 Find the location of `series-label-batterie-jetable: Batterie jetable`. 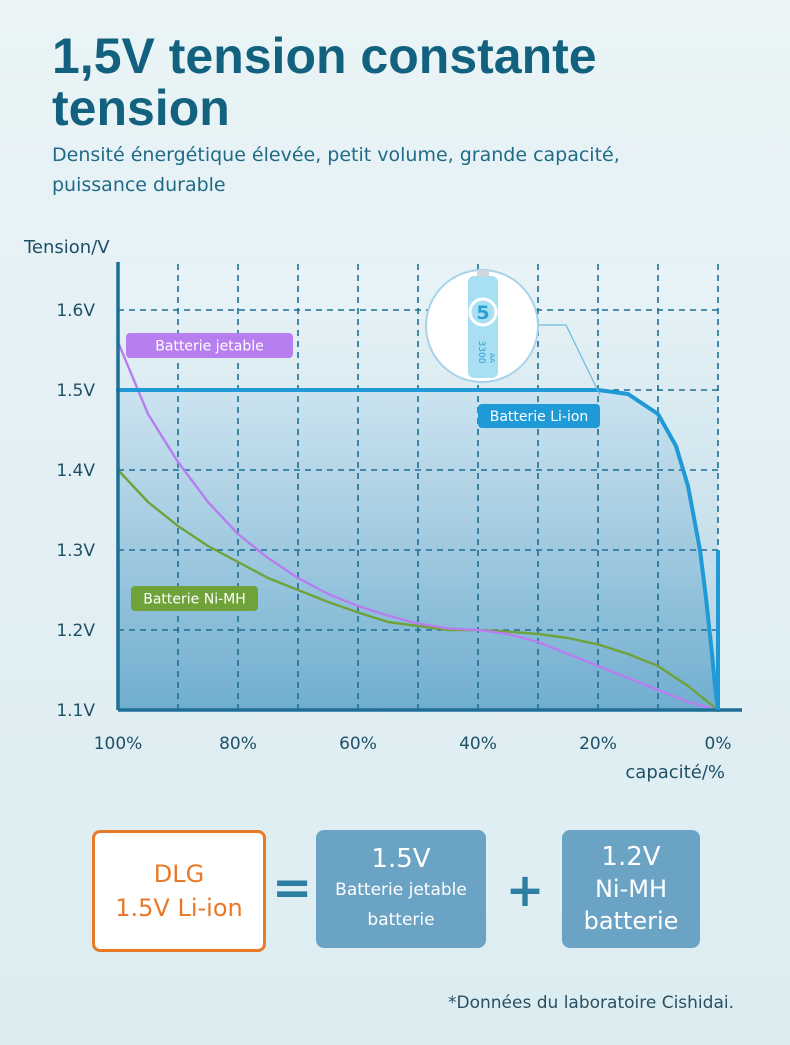

series-label-batterie-jetable: Batterie jetable is located at coordinates (209, 347).